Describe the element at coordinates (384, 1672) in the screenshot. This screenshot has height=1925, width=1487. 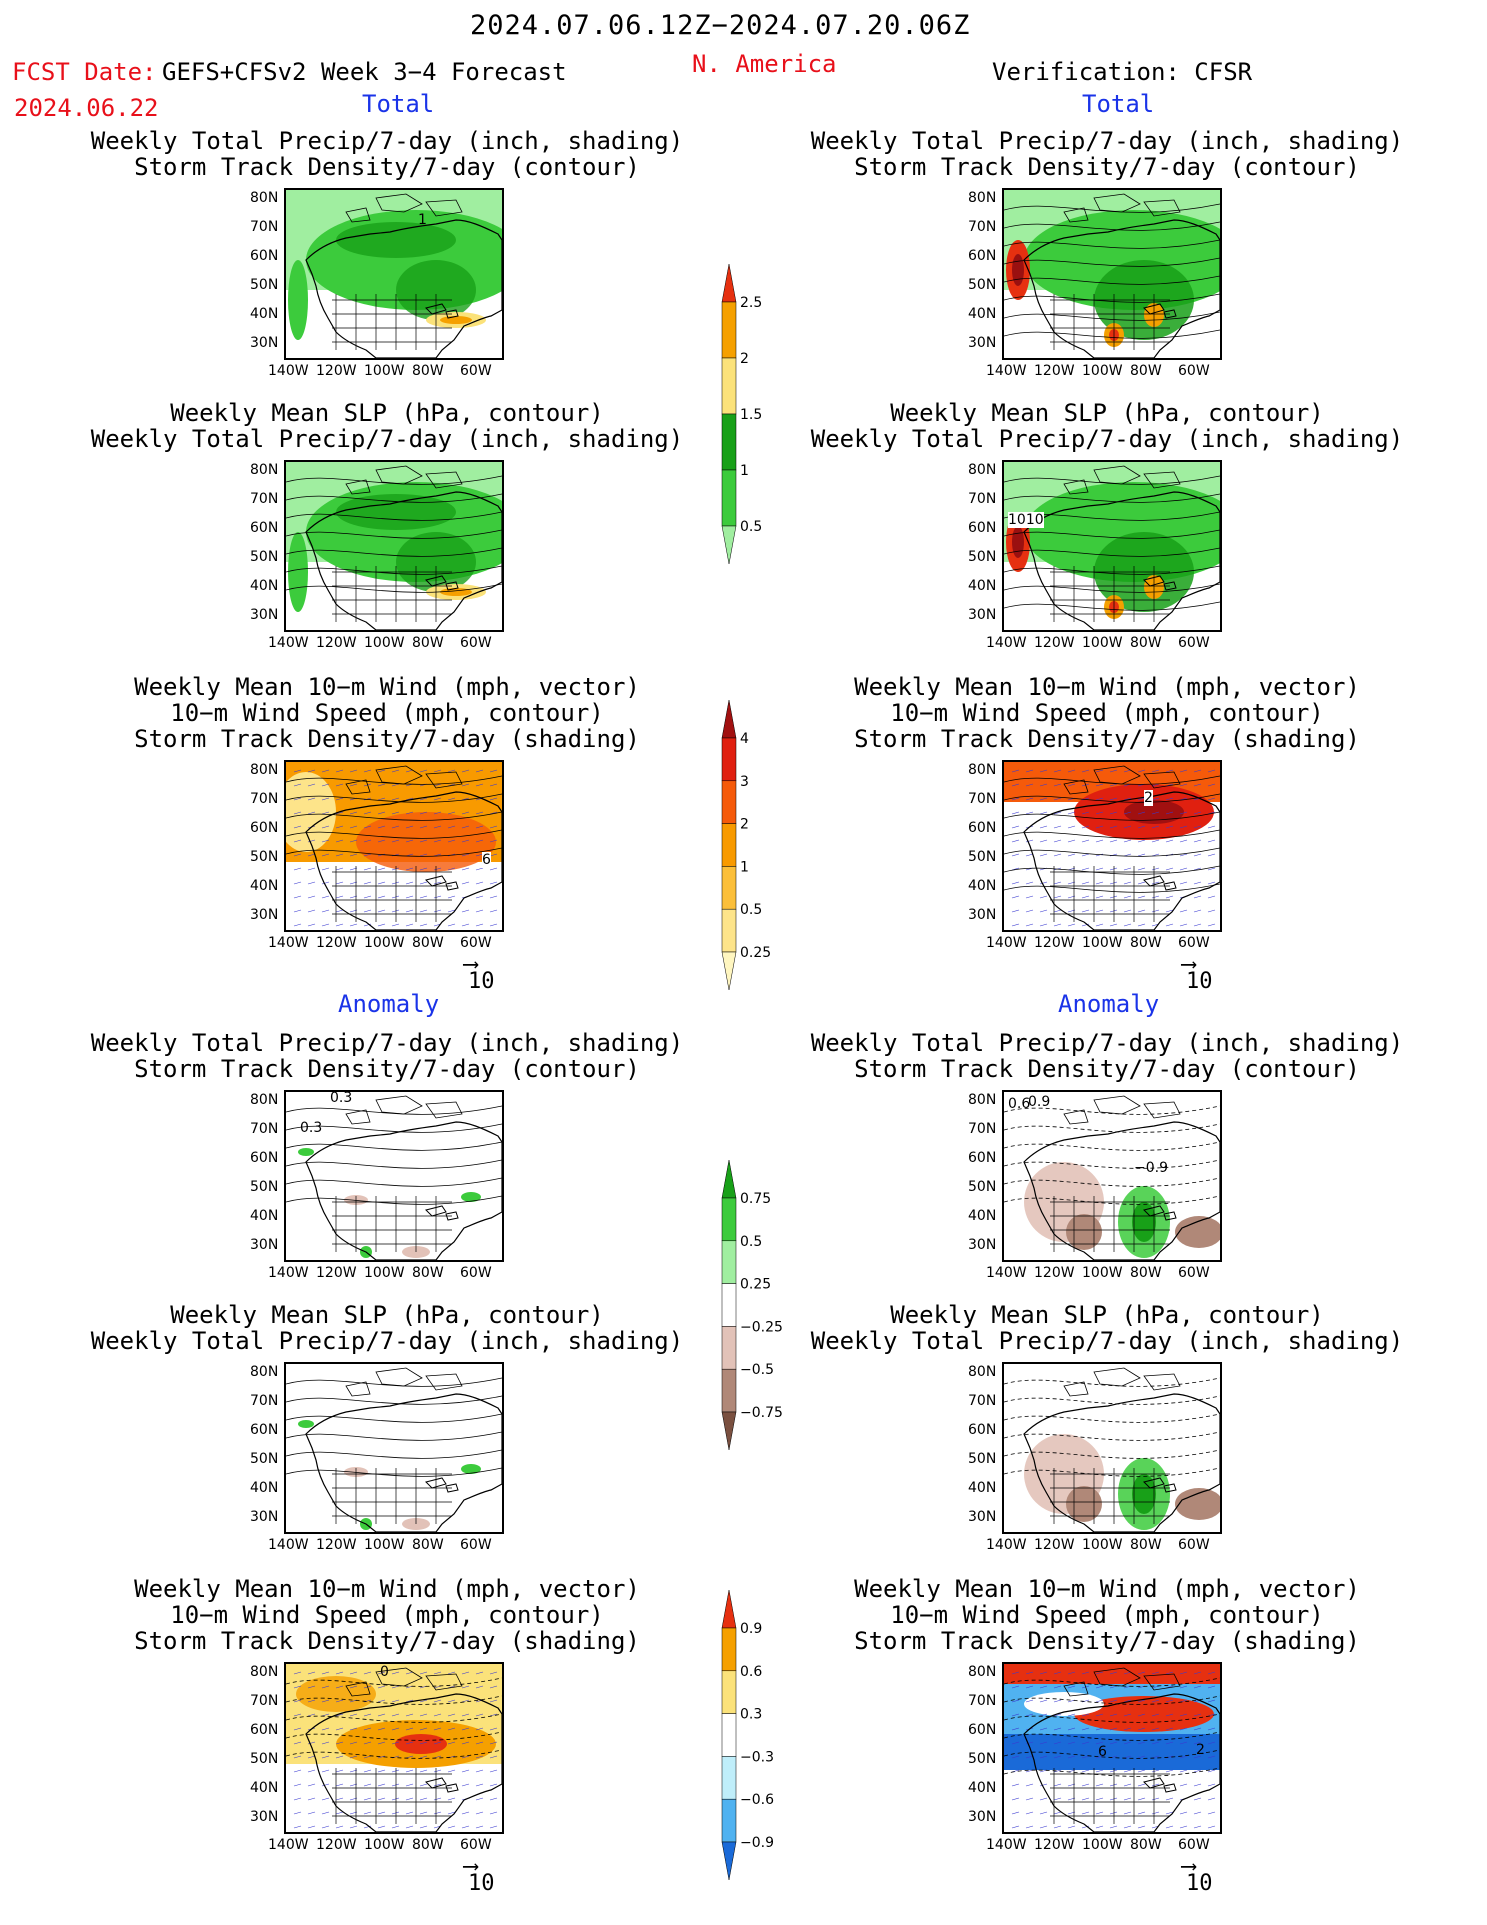
I see `contour-label: 0` at that location.